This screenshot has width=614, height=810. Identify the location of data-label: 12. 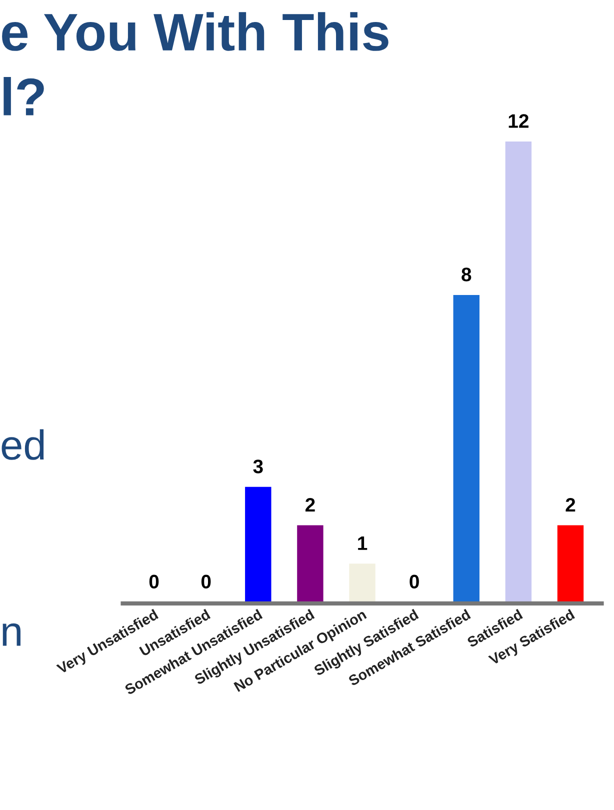
(518, 121).